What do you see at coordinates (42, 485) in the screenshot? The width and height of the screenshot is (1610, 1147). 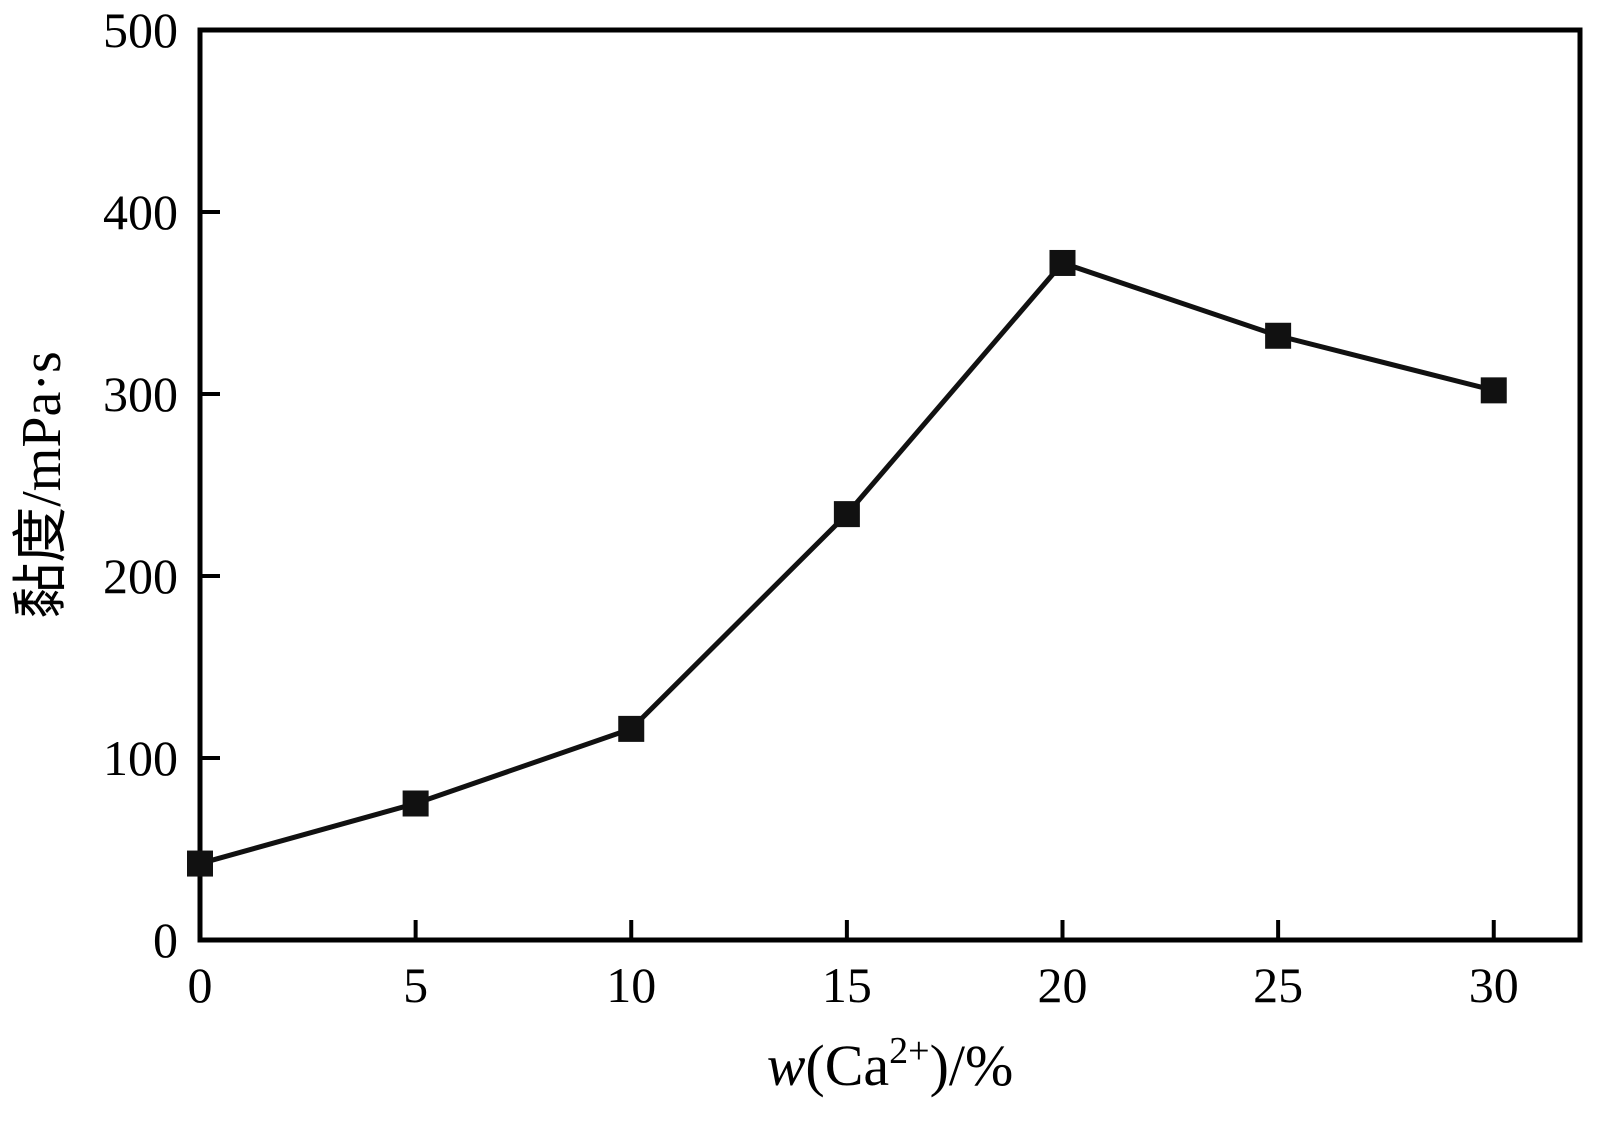 I see `y-axis-label: 黏度/mPa·s` at bounding box center [42, 485].